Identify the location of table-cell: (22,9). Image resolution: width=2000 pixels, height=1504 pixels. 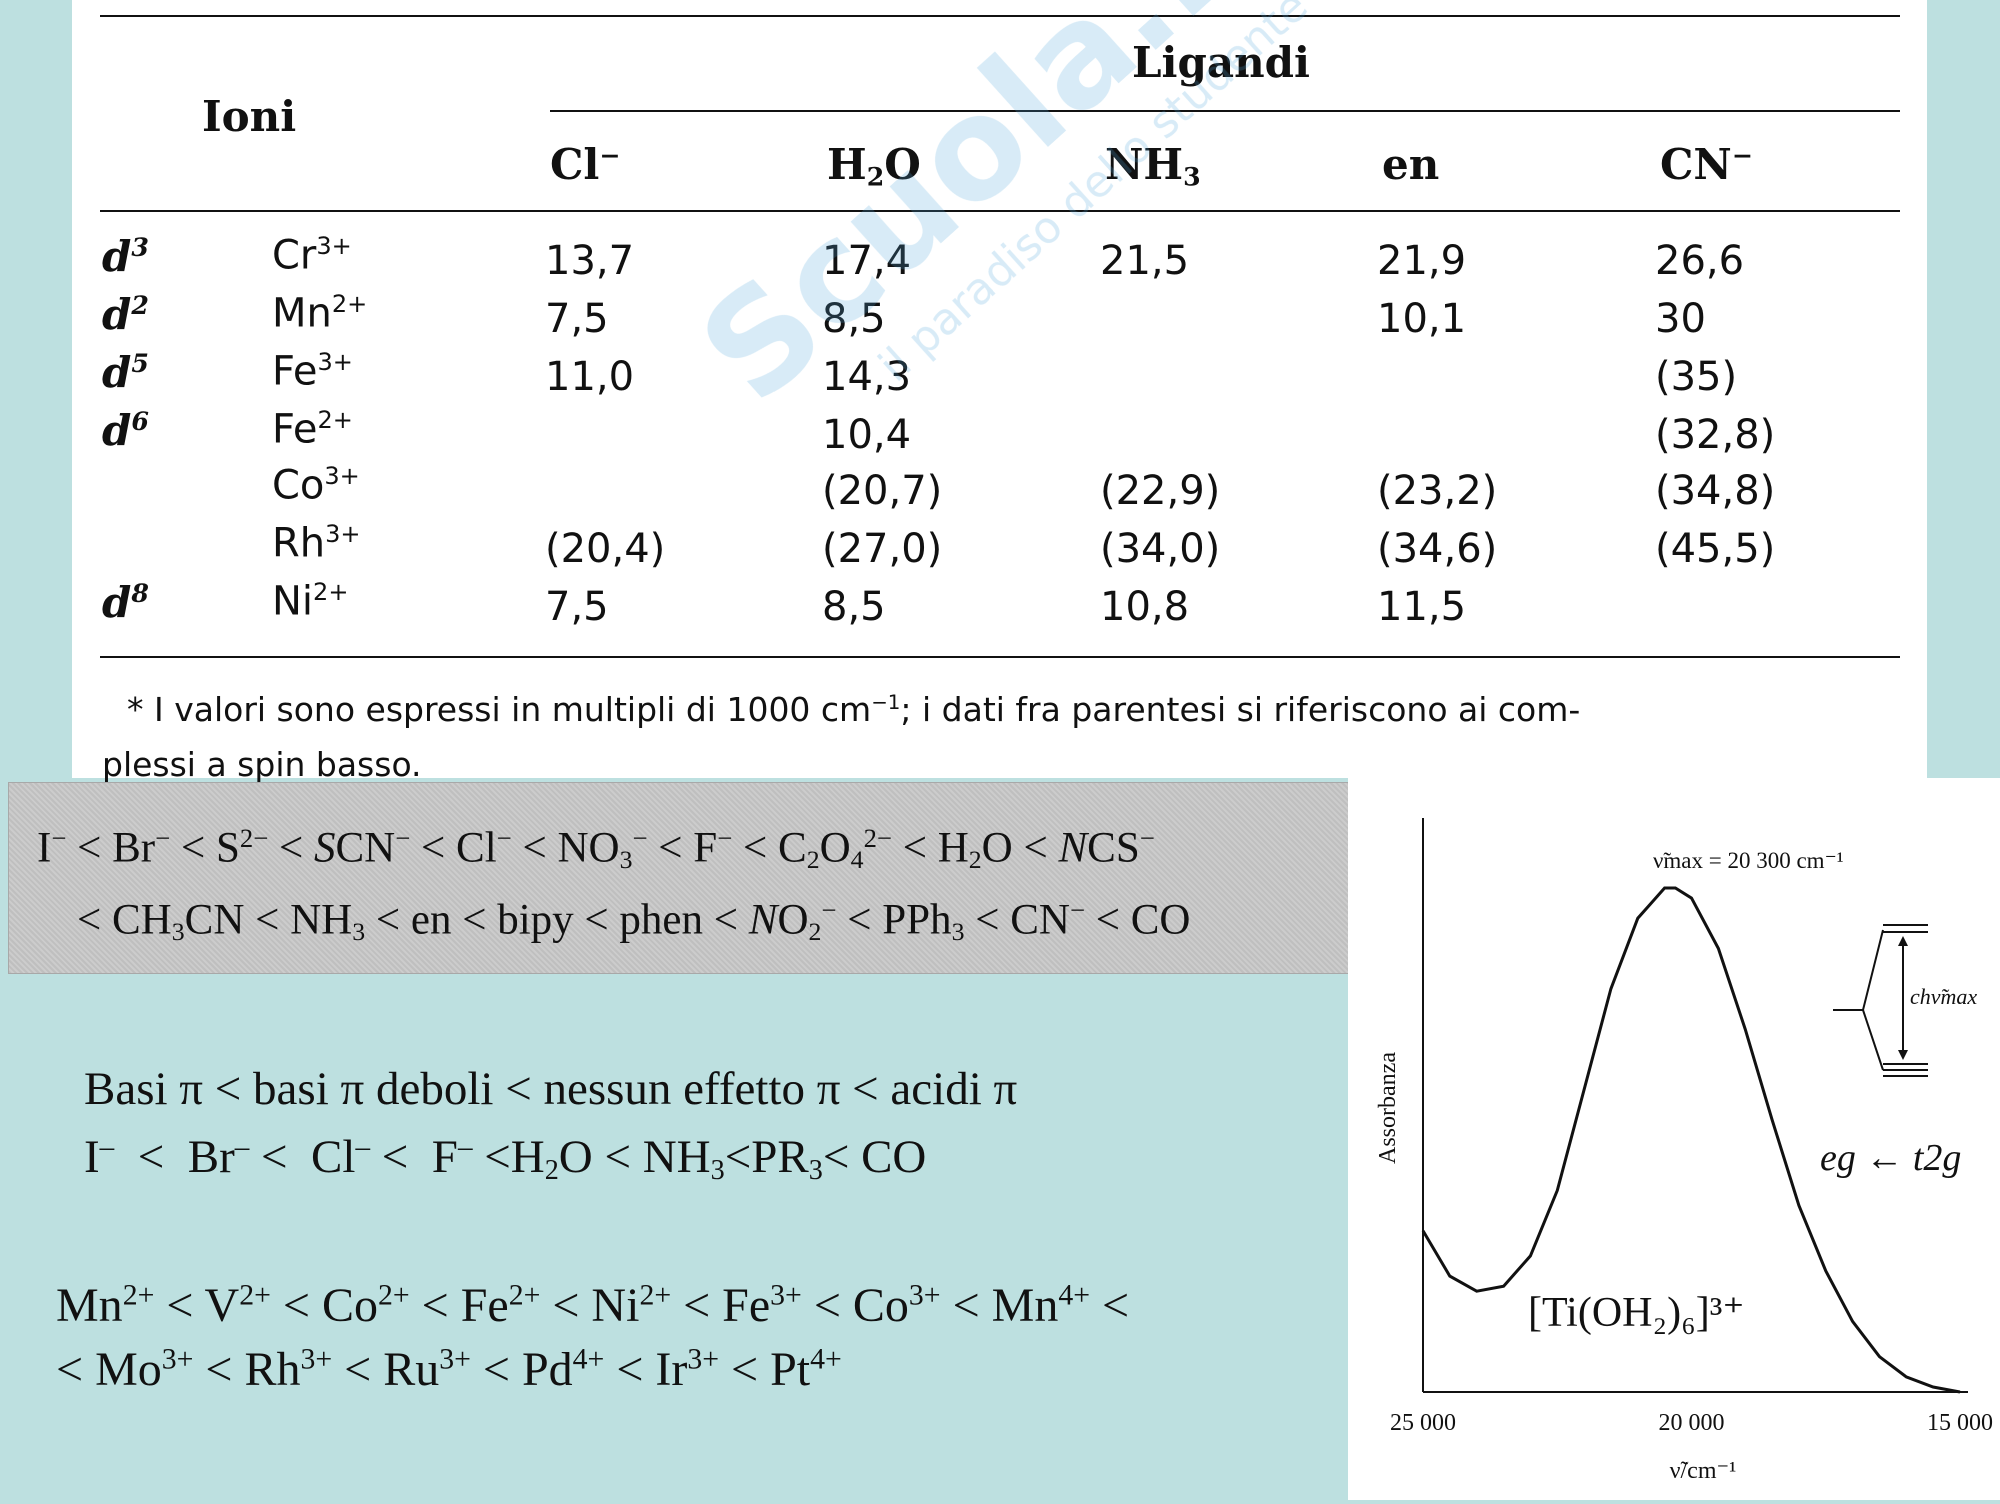
(1160, 491).